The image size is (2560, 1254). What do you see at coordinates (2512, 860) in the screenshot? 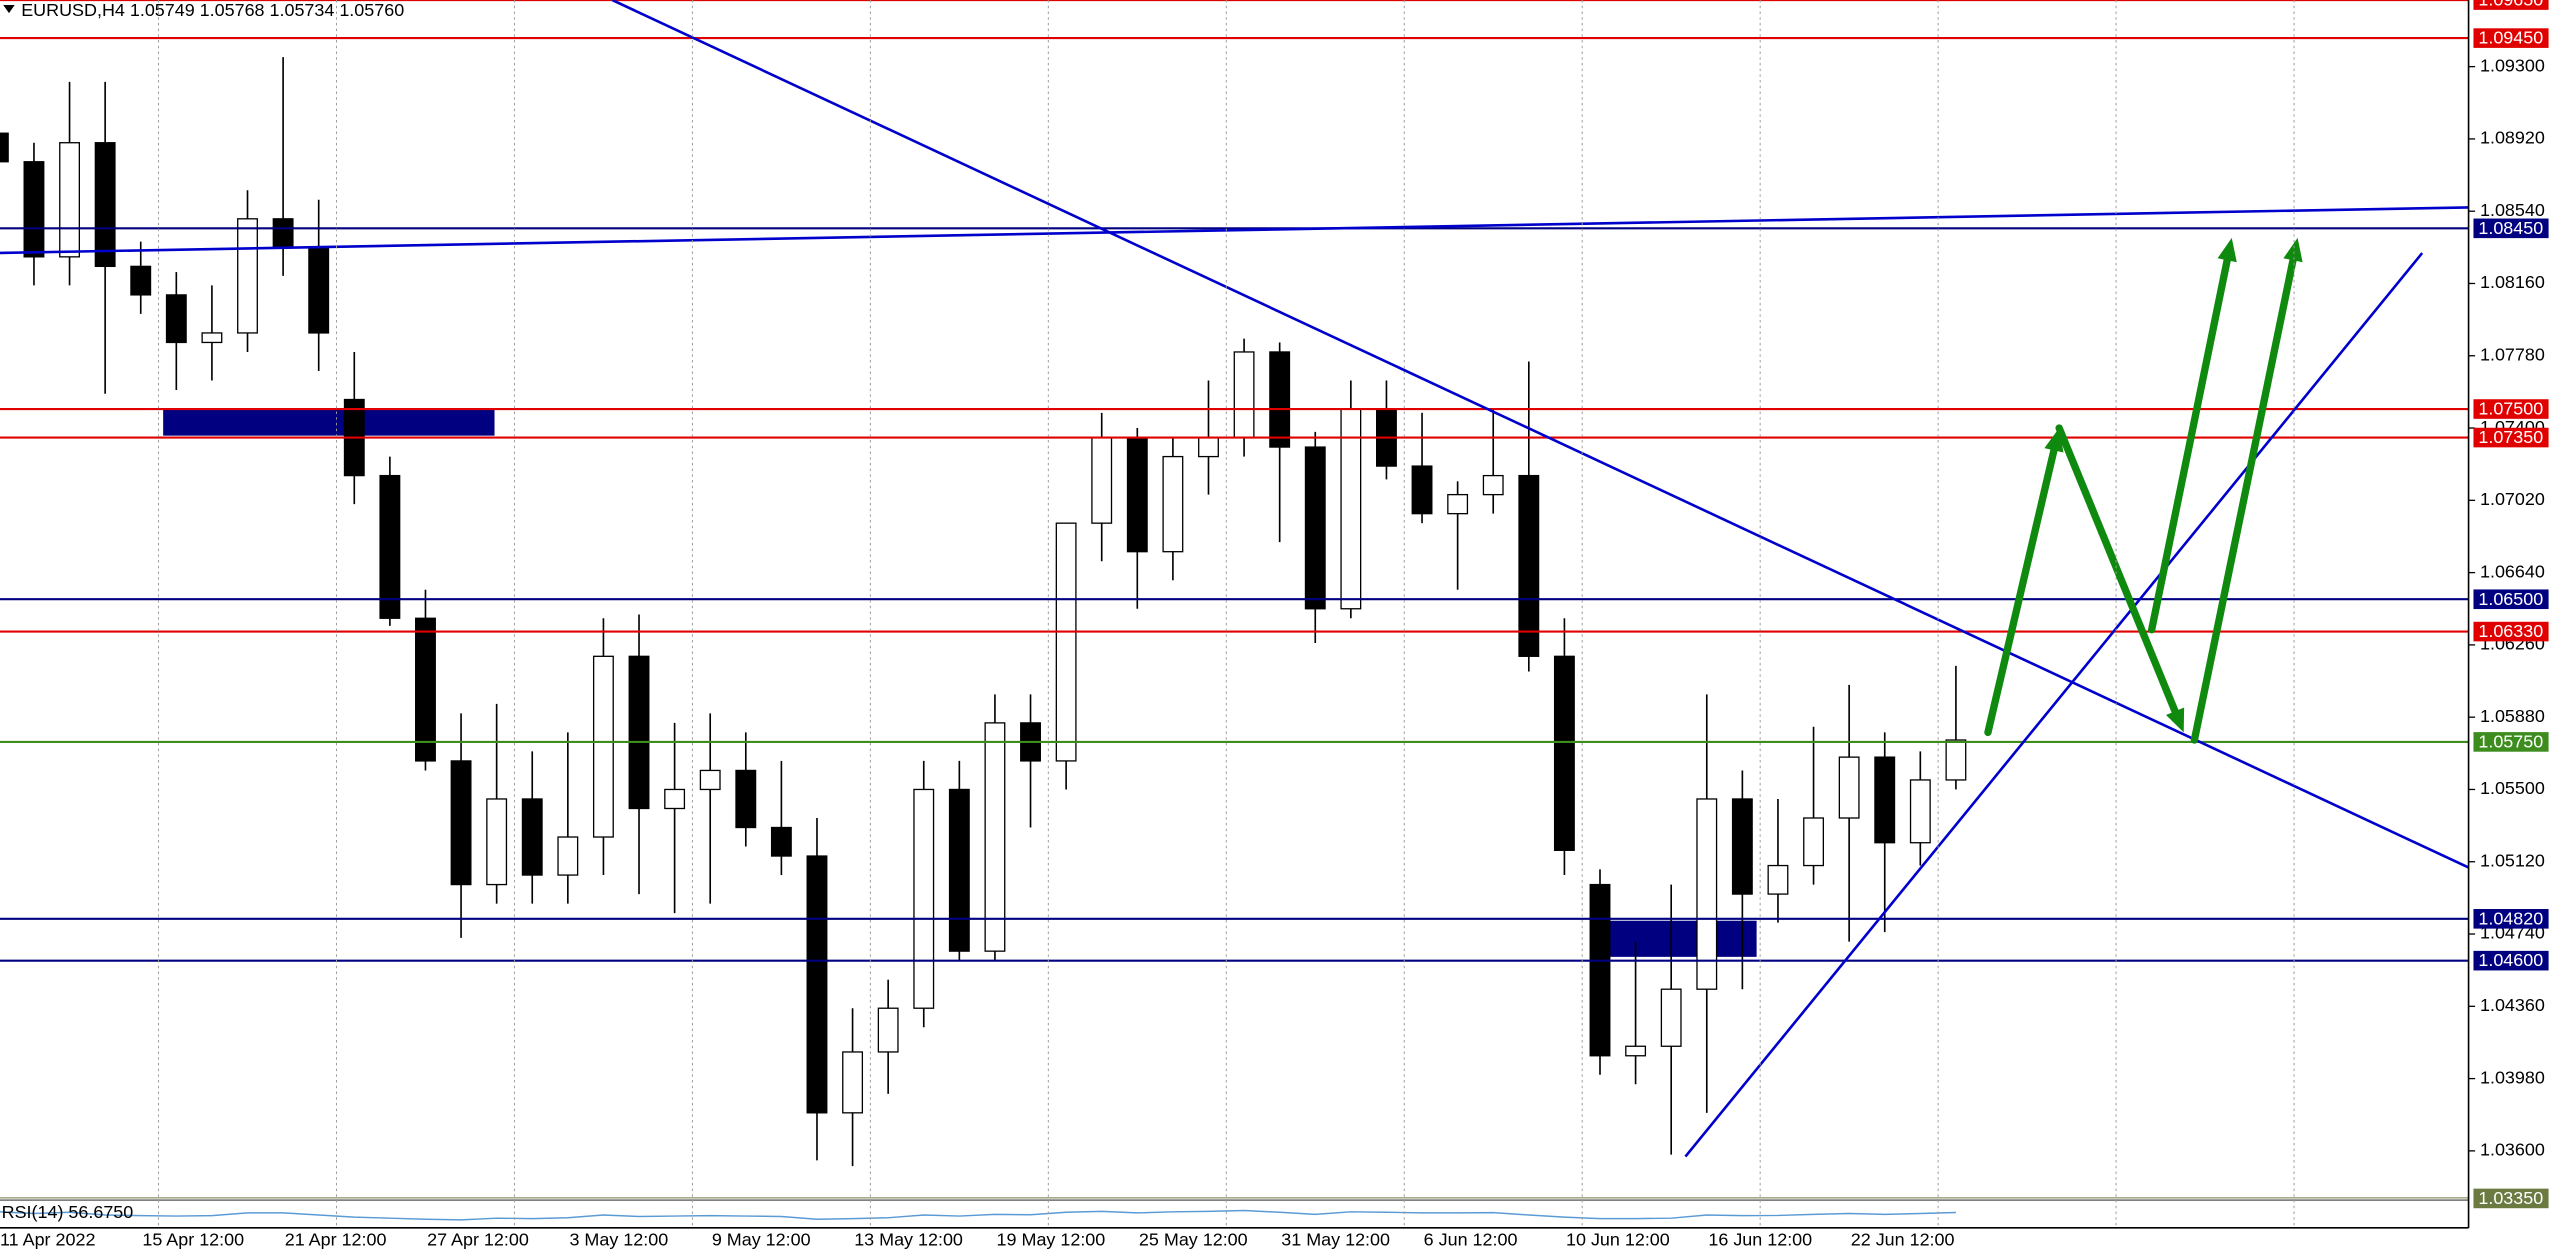
I see `y-tick-label: 1.05120` at bounding box center [2512, 860].